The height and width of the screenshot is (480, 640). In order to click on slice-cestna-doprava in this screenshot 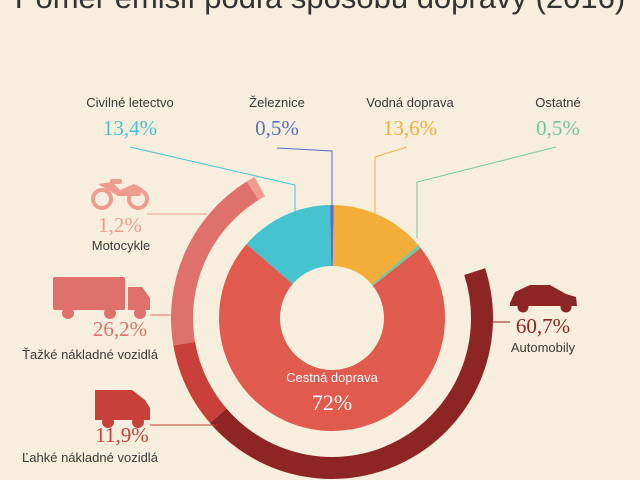, I will do `click(331, 338)`.